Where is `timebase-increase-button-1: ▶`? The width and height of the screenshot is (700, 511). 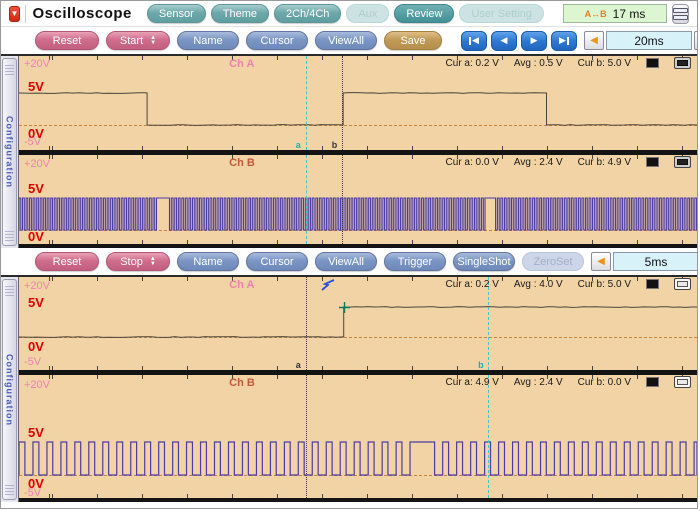
timebase-increase-button-1: ▶ is located at coordinates (695, 40).